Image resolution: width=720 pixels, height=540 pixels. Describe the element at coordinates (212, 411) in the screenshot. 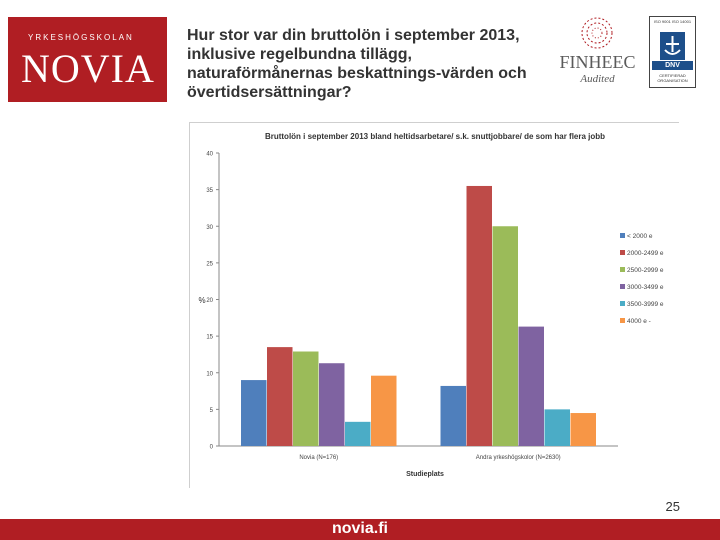

I see `y-tick-label: 5` at that location.